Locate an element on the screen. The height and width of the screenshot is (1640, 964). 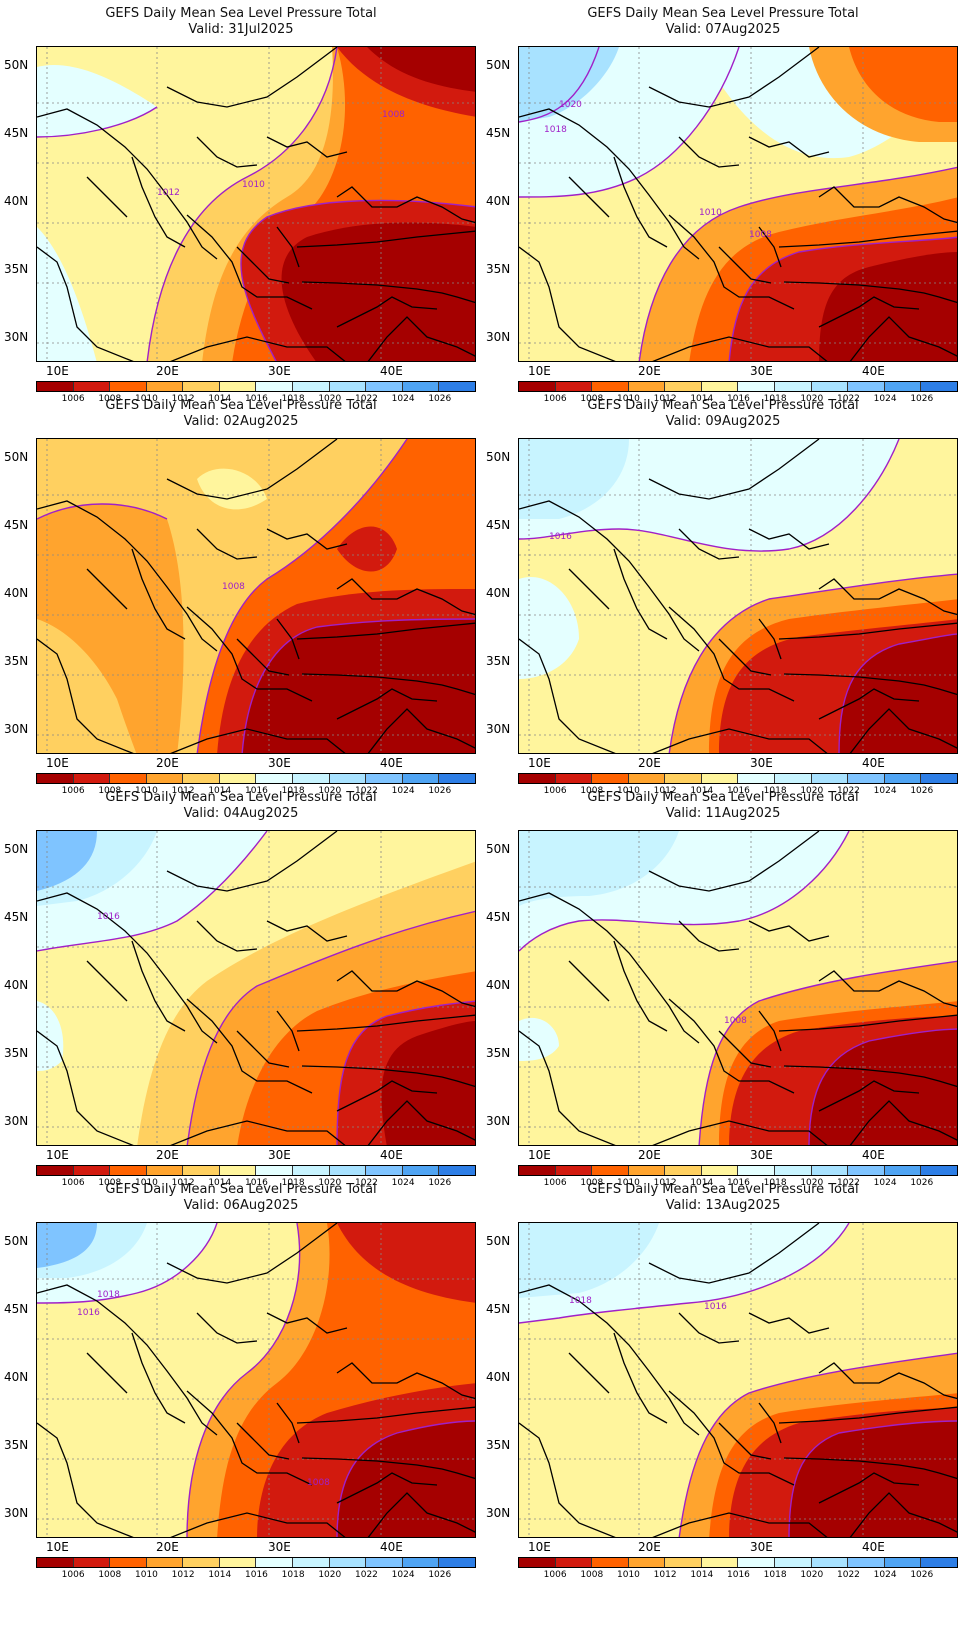
panel-valid-date: Valid: 04Aug2025 is located at coordinates (241, 813).